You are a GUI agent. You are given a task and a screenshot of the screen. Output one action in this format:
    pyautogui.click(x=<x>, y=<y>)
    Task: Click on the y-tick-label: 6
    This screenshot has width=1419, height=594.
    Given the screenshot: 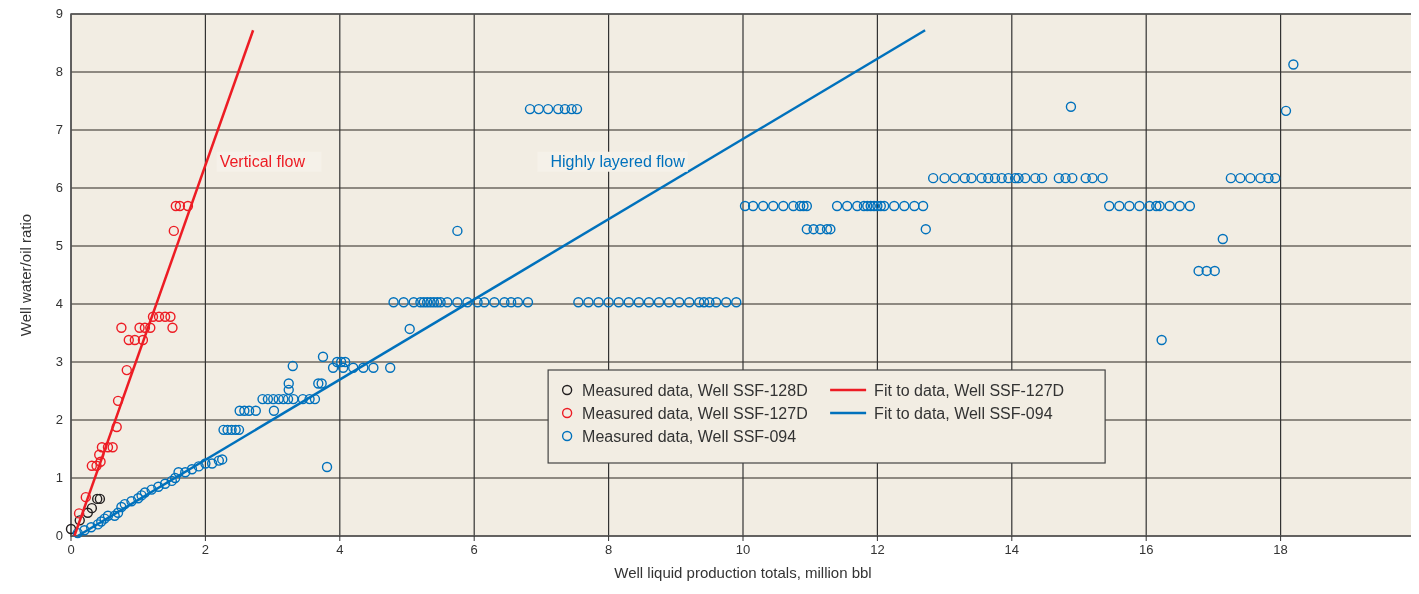 What is the action you would take?
    pyautogui.click(x=59, y=187)
    